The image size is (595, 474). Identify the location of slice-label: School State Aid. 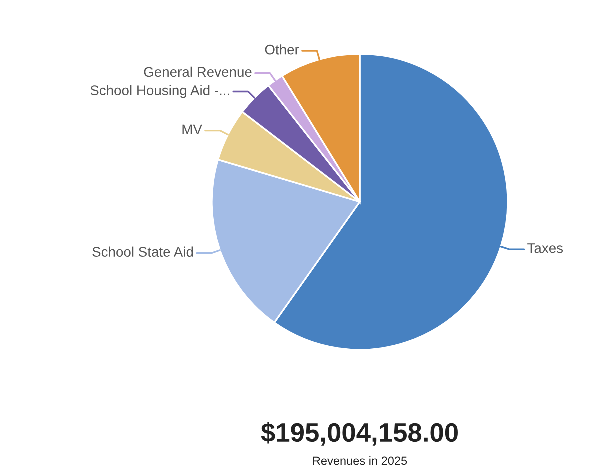
(143, 252).